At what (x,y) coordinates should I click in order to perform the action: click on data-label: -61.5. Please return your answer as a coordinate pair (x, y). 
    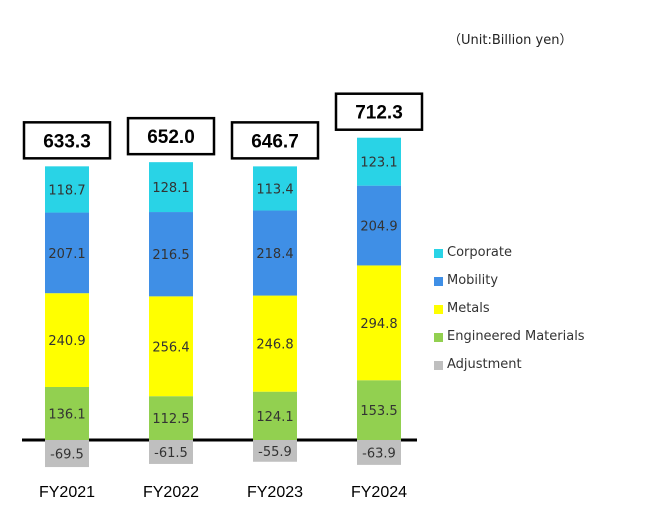
    Looking at the image, I should click on (171, 453).